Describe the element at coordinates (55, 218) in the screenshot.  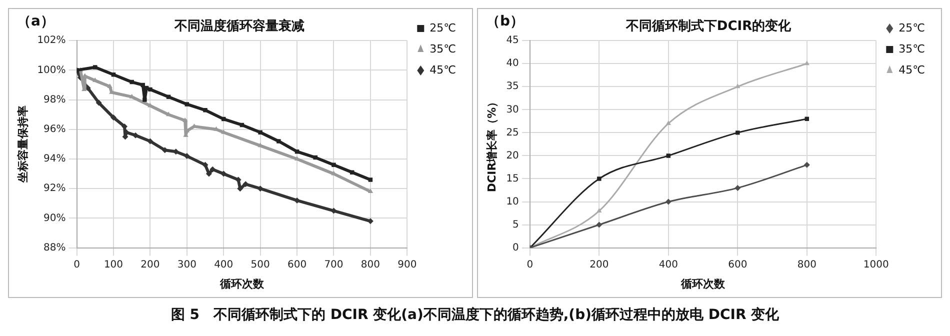
I see `y-tick-label: 90%` at that location.